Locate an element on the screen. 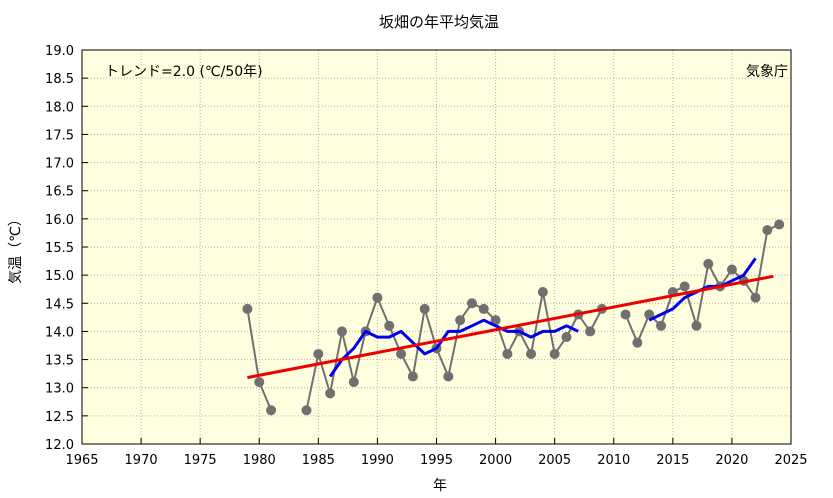 The image size is (833, 498). series-trend is located at coordinates (510, 327).